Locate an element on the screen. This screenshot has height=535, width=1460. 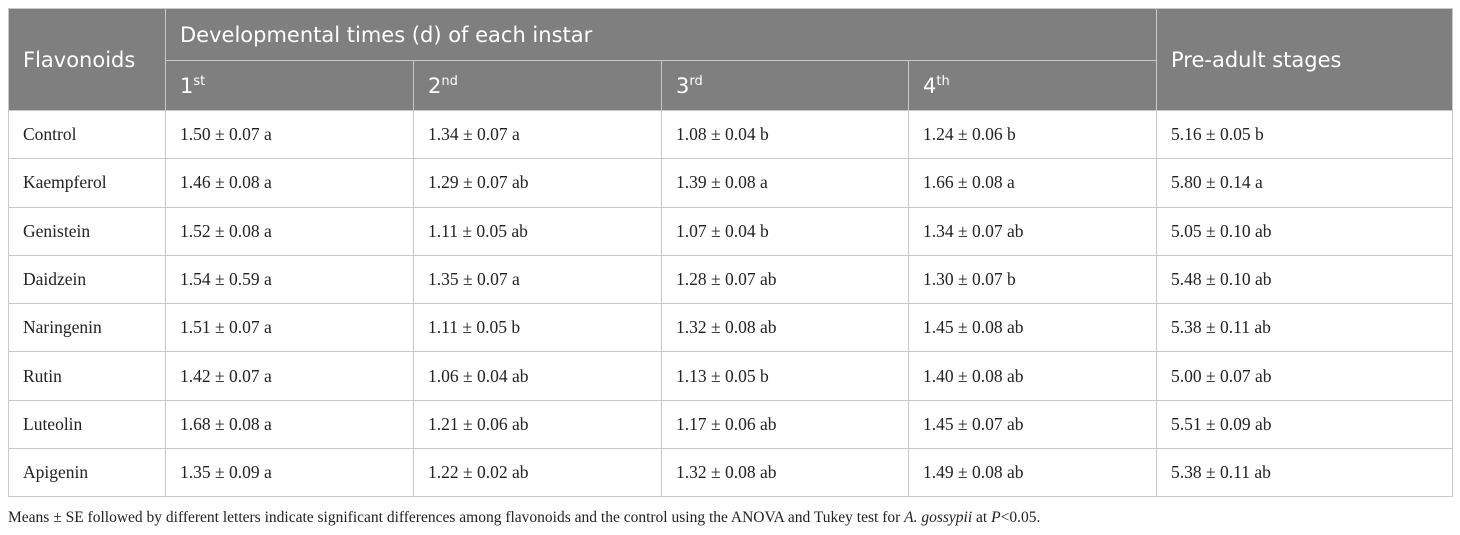
table-cell: 1.06 ± 0.04 ab is located at coordinates (537, 376).